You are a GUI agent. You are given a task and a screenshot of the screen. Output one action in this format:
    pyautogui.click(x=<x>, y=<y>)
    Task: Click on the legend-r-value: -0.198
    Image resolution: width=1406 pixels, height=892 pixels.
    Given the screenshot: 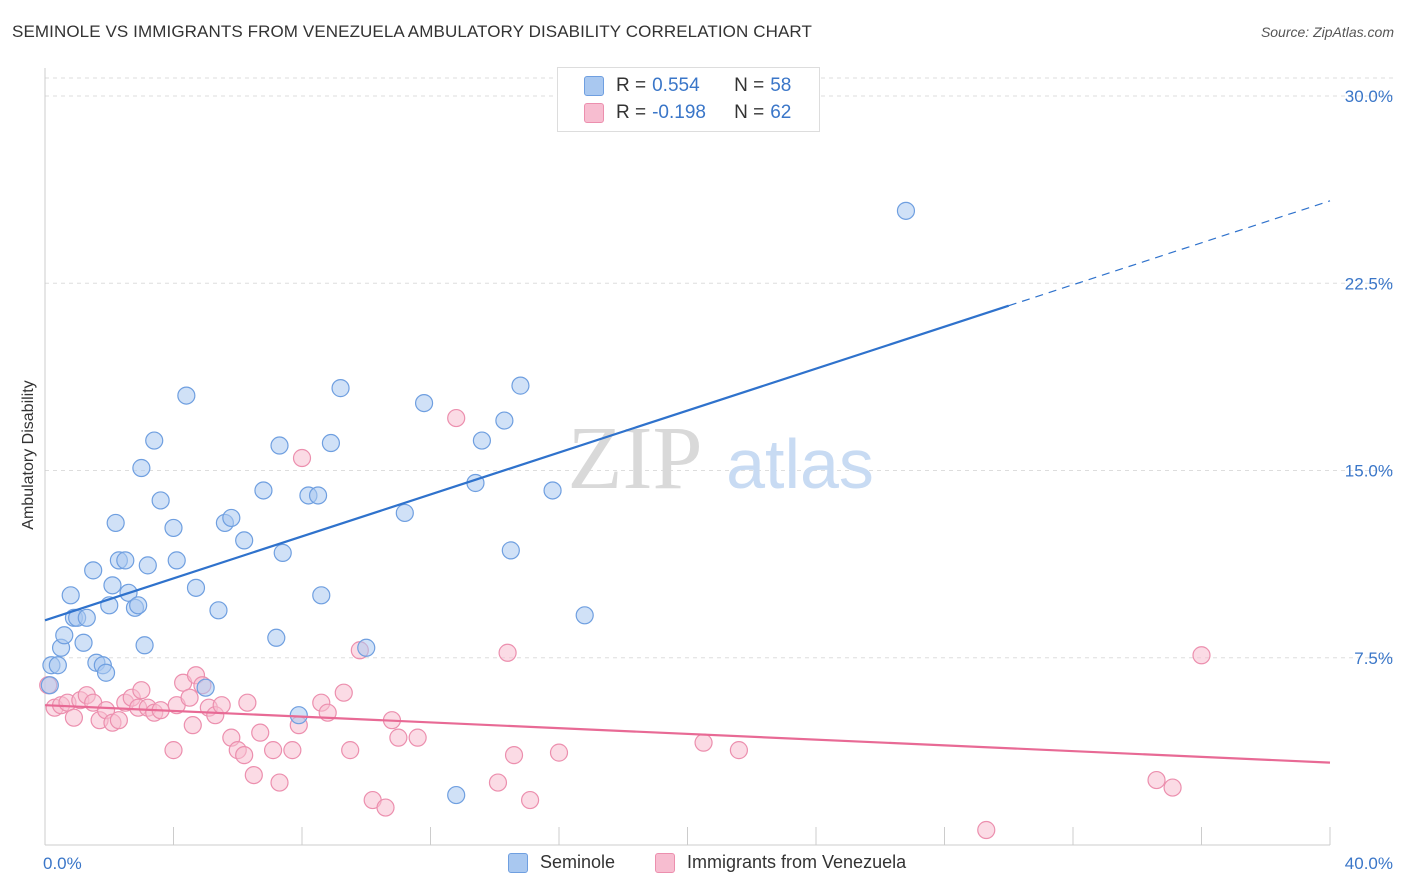 What is the action you would take?
    pyautogui.click(x=679, y=112)
    